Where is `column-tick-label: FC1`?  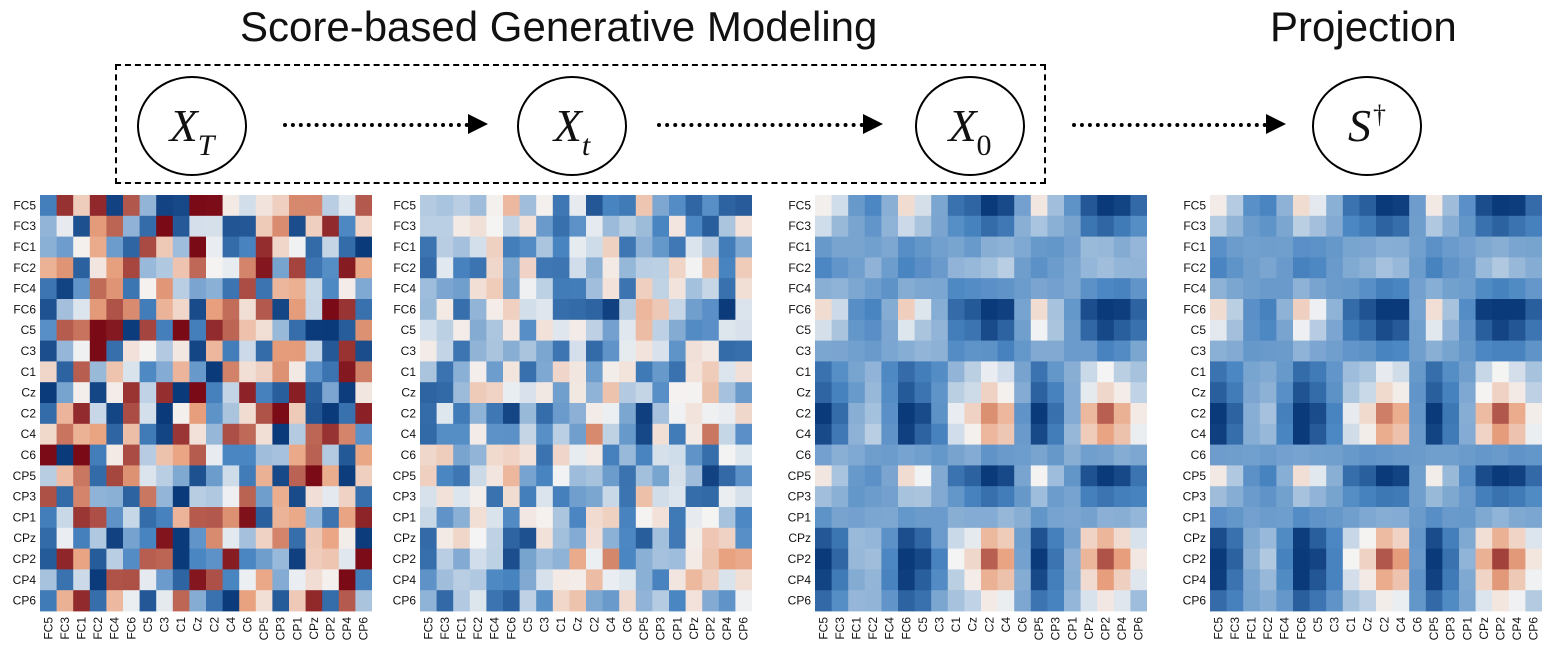
column-tick-label: FC1 is located at coordinates (1252, 628).